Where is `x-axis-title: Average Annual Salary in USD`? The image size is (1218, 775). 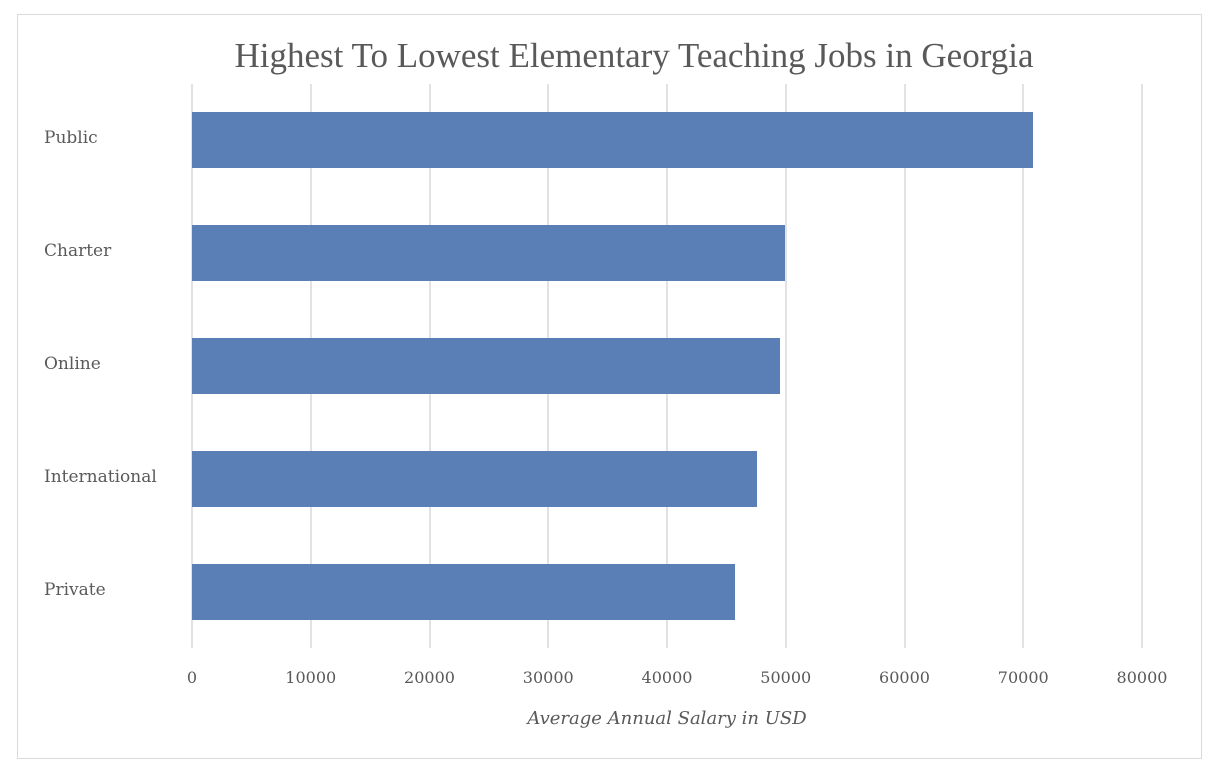 x-axis-title: Average Annual Salary in USD is located at coordinates (667, 718).